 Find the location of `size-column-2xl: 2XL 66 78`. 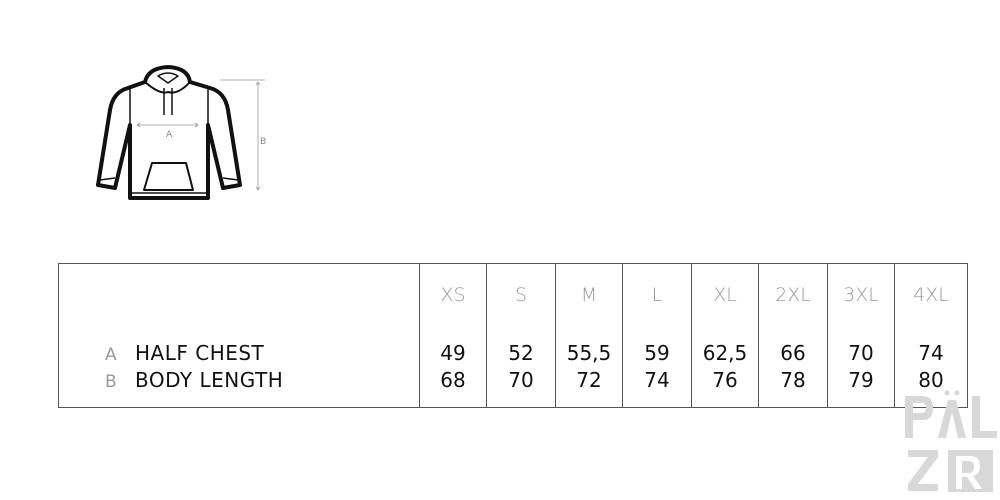

size-column-2xl: 2XL 66 78 is located at coordinates (793, 335).